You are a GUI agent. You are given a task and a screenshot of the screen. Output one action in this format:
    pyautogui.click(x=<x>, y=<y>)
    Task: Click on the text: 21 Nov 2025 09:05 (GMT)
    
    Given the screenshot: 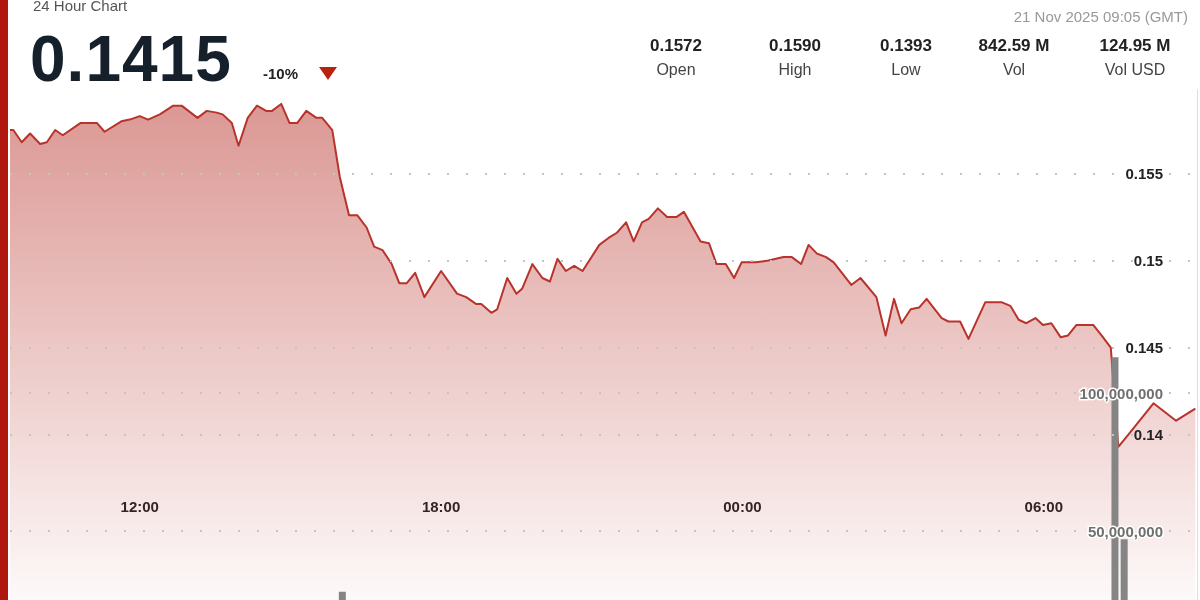 What is the action you would take?
    pyautogui.click(x=1100, y=16)
    